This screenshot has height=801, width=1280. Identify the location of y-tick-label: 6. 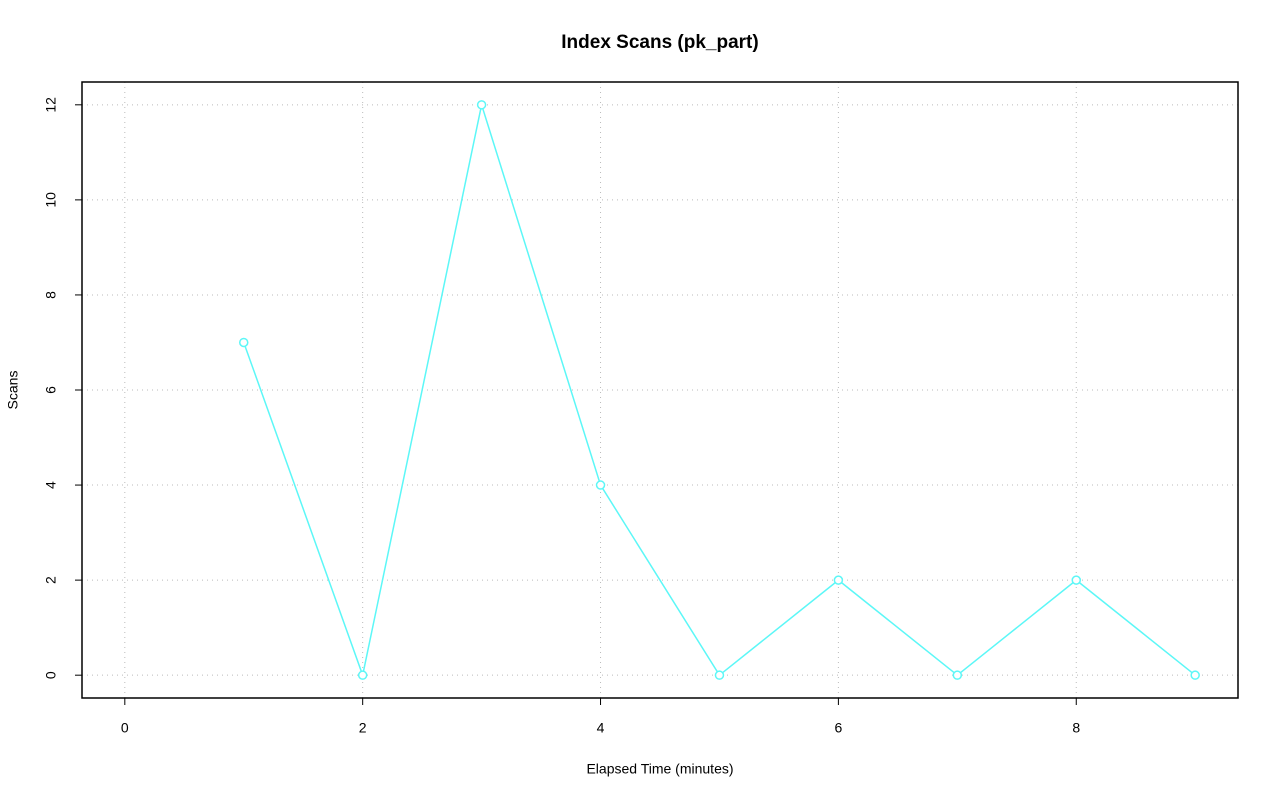
(51, 390).